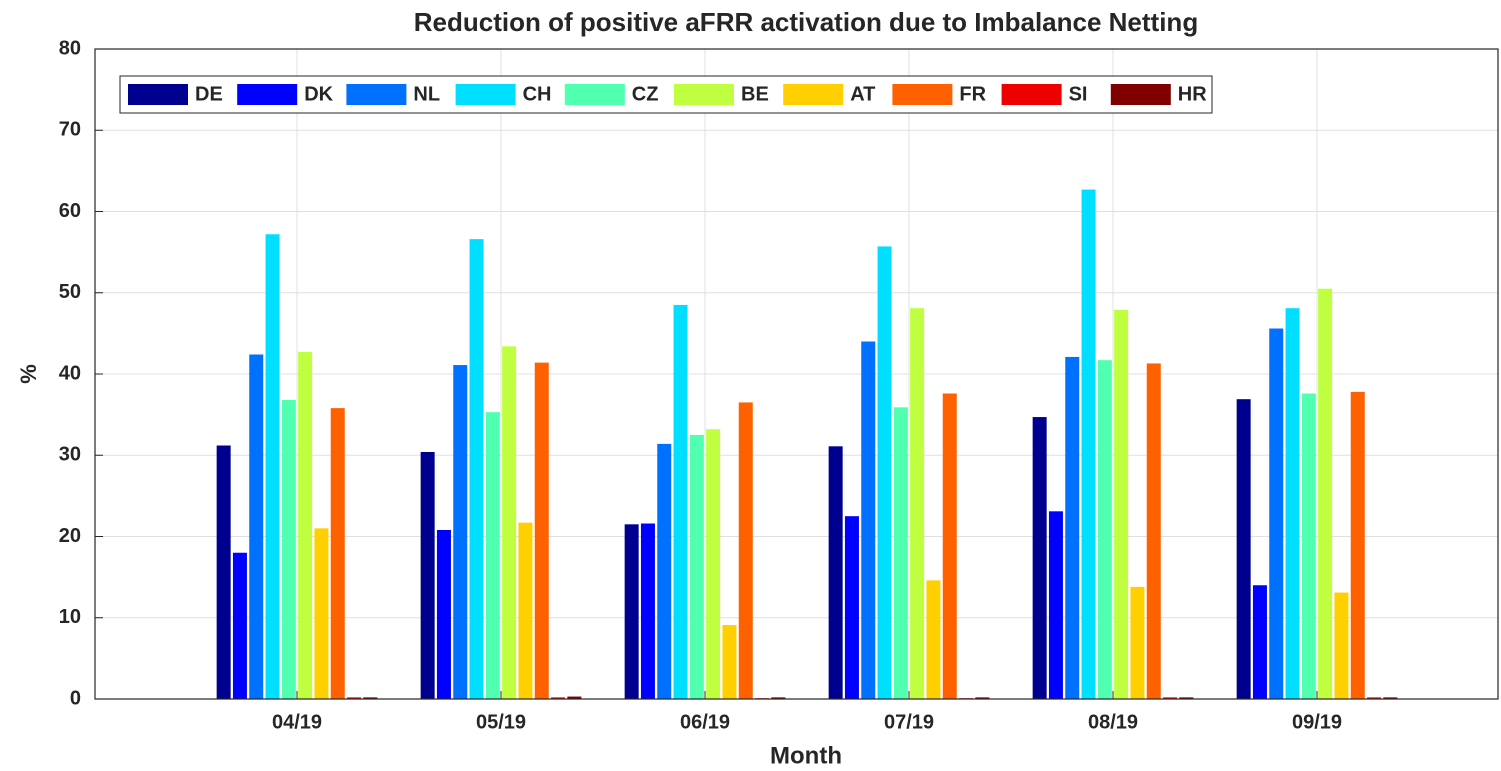 Image resolution: width=1501 pixels, height=771 pixels. I want to click on y-tick-label: 80, so click(70, 48).